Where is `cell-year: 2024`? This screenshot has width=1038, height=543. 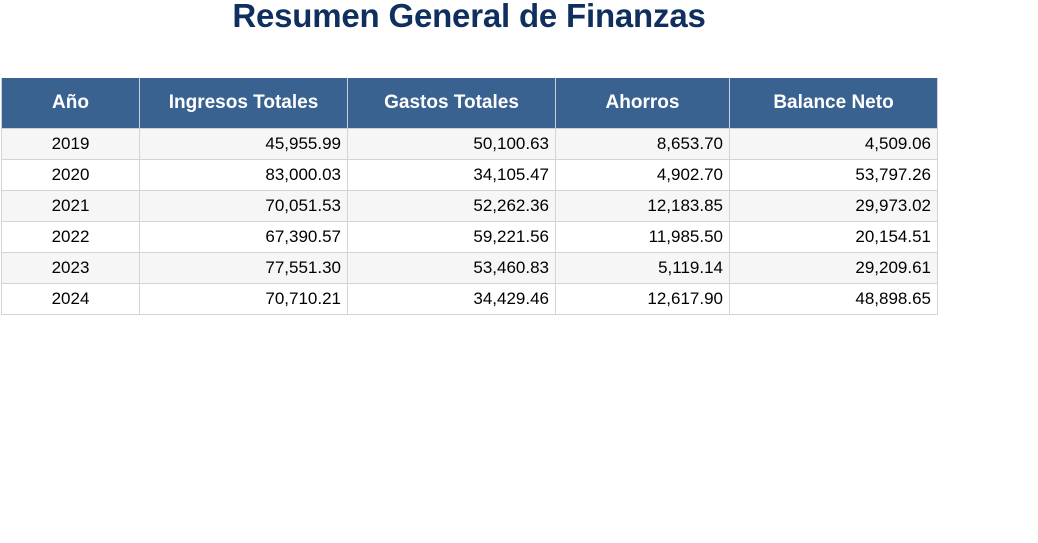 cell-year: 2024 is located at coordinates (70, 299).